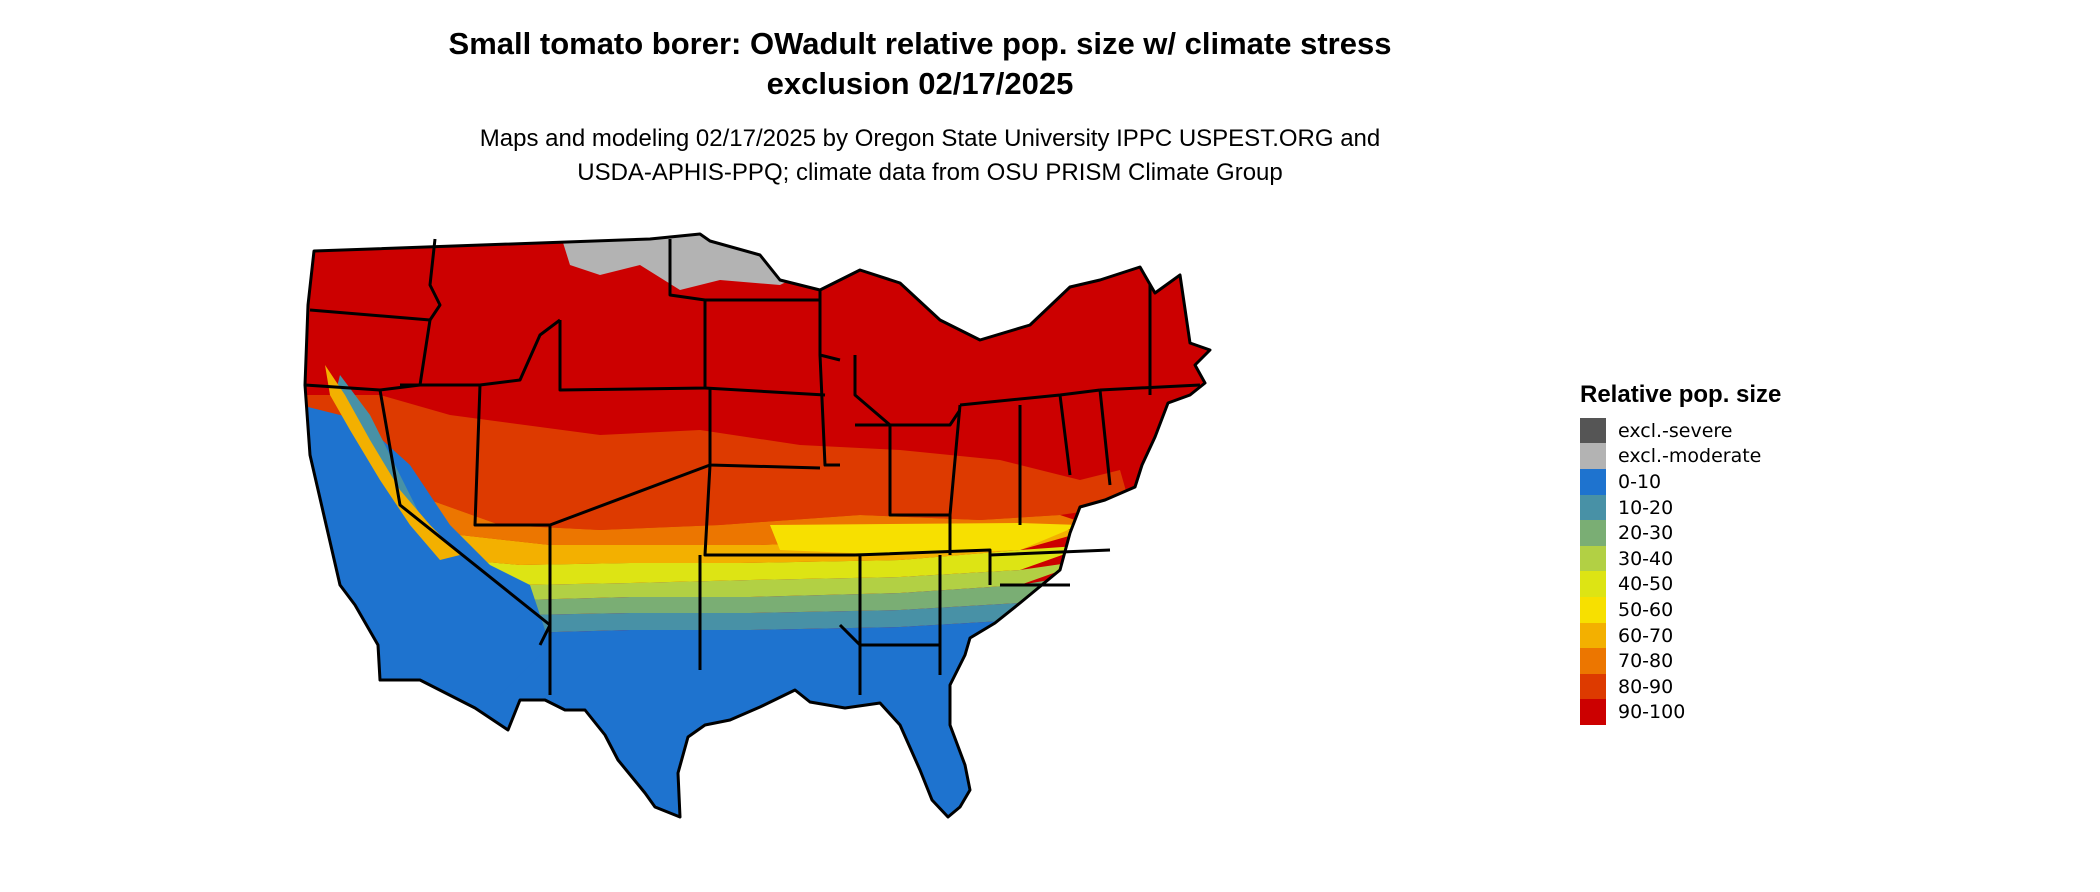 Image resolution: width=2100 pixels, height=892 pixels. Describe the element at coordinates (1646, 635) in the screenshot. I see `legend-label: 60-70` at that location.